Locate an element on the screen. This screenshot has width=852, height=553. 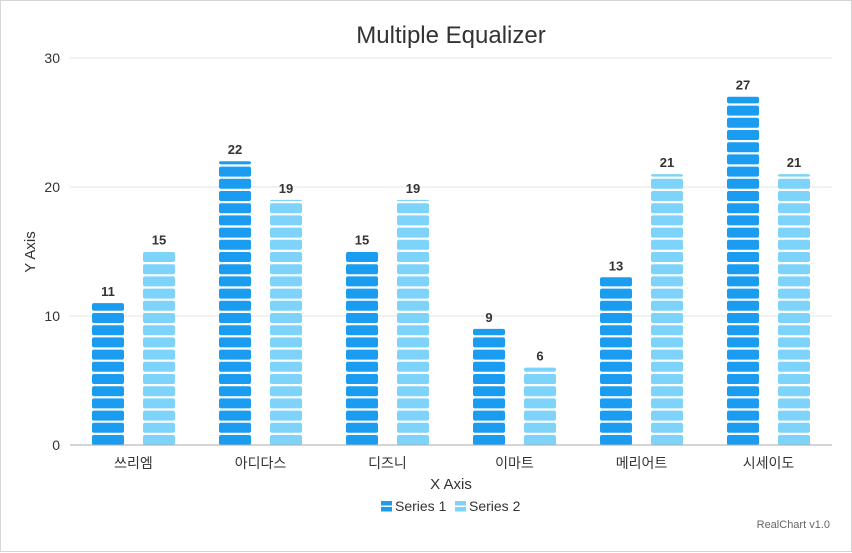
data-label: 9 is located at coordinates (488, 317).